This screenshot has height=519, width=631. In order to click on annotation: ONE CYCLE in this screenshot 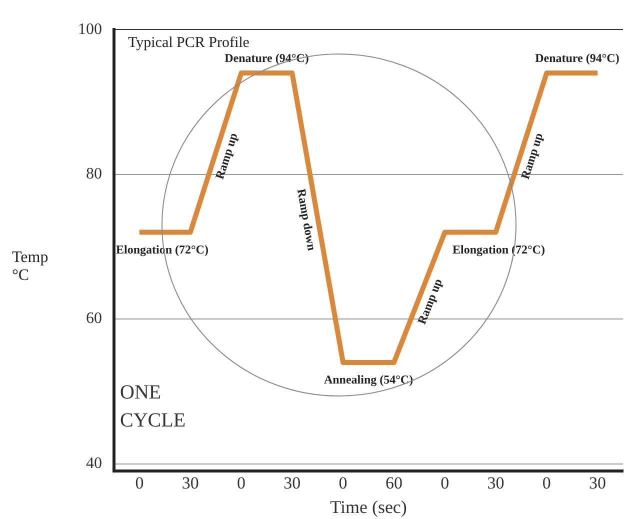, I will do `click(153, 407)`.